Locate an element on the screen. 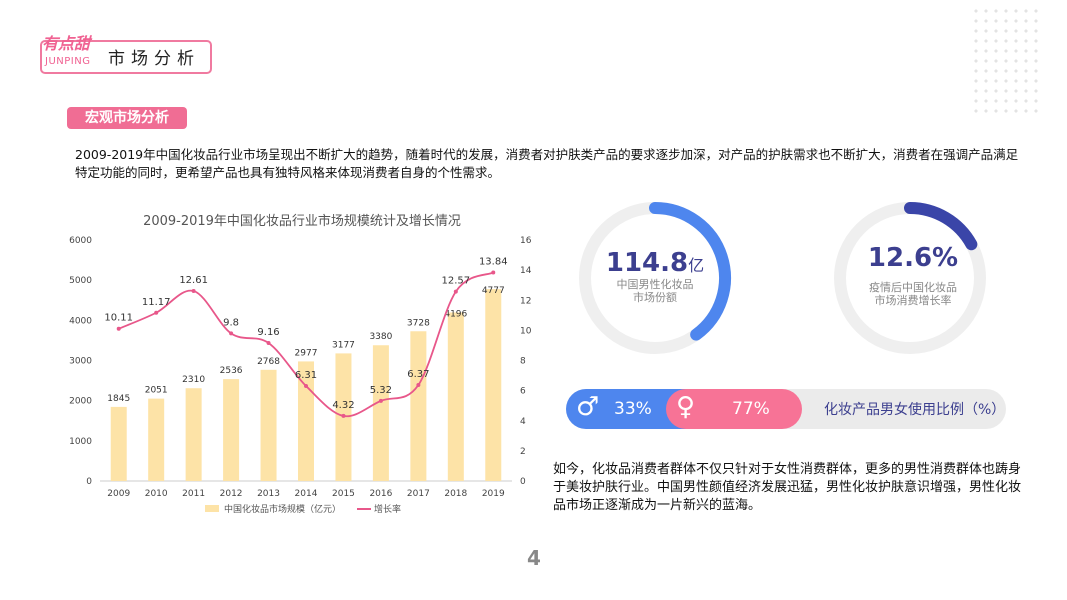 This screenshot has width=1067, height=600. bar-label: 3380 is located at coordinates (380, 337).